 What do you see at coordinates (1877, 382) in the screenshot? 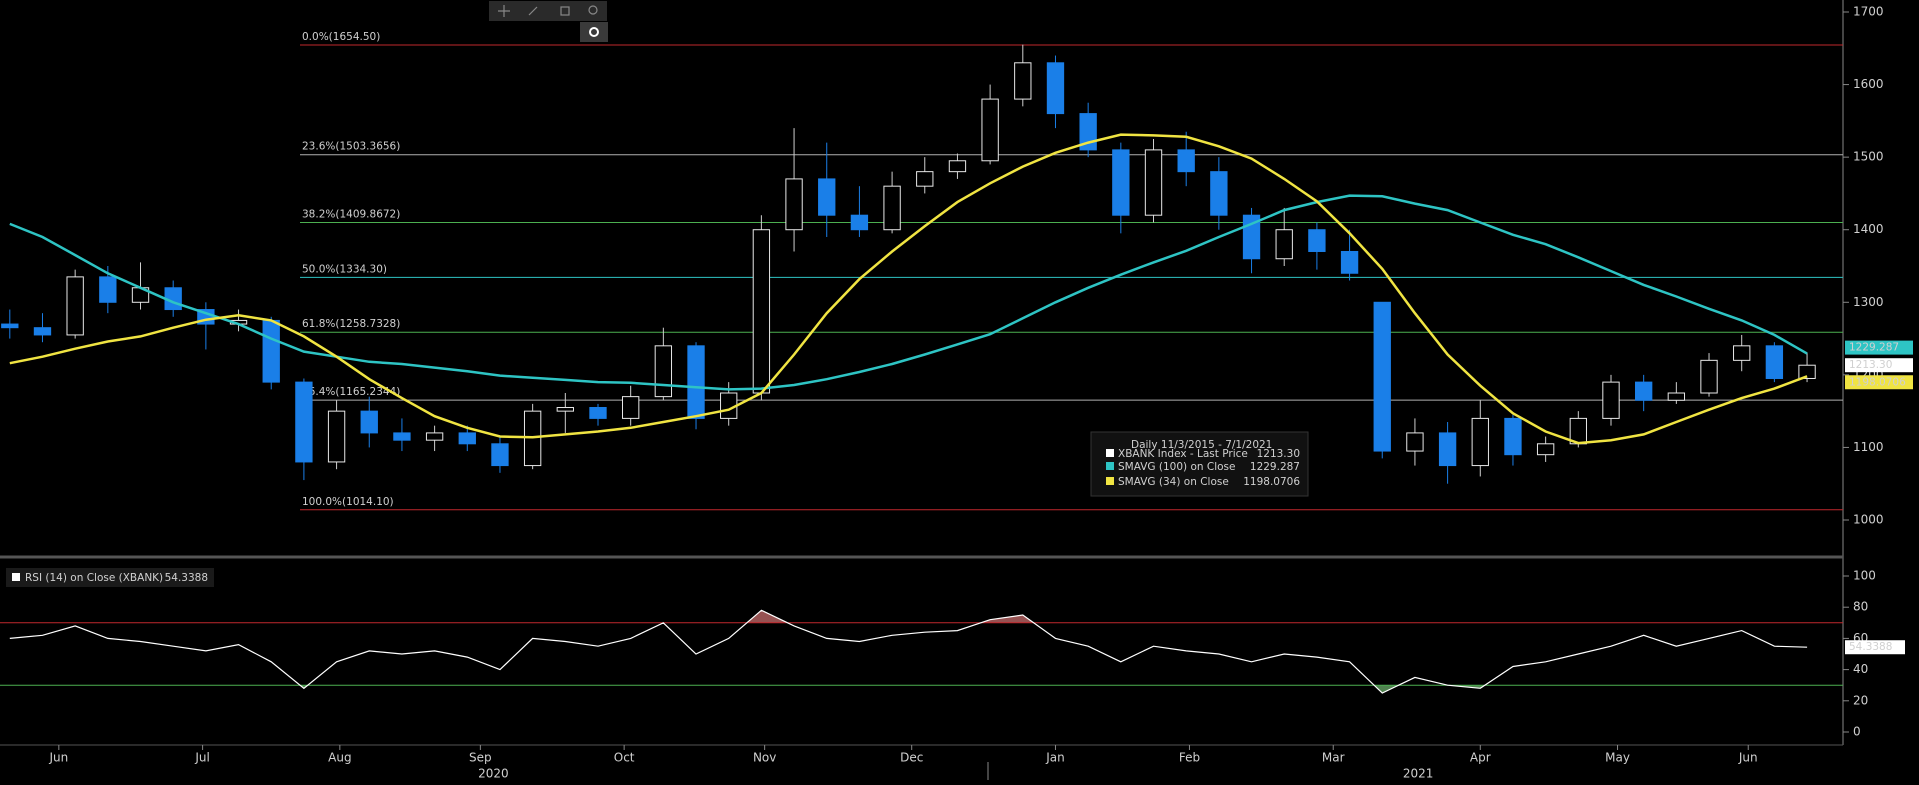
I see `price-tag-label: 1198.0706` at bounding box center [1877, 382].